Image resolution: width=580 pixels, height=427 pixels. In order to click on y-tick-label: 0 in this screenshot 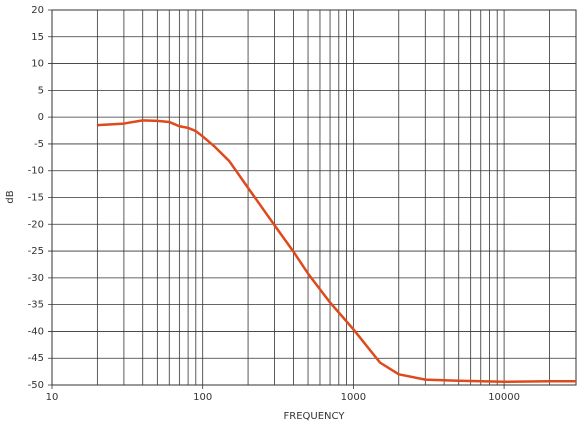, I will do `click(41, 117)`.